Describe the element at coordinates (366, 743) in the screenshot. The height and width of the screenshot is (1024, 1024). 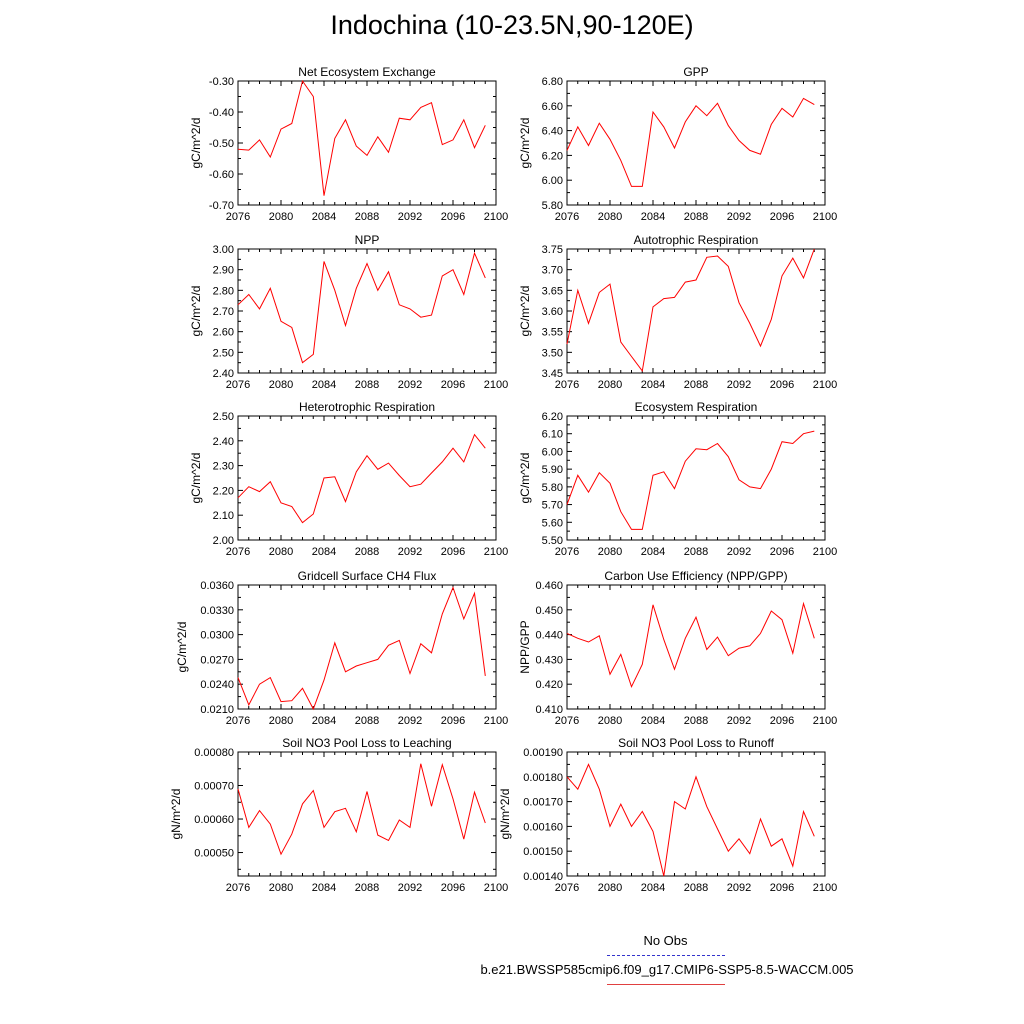
I see `panel-title: Soil NO3 Pool Loss to Leaching` at that location.